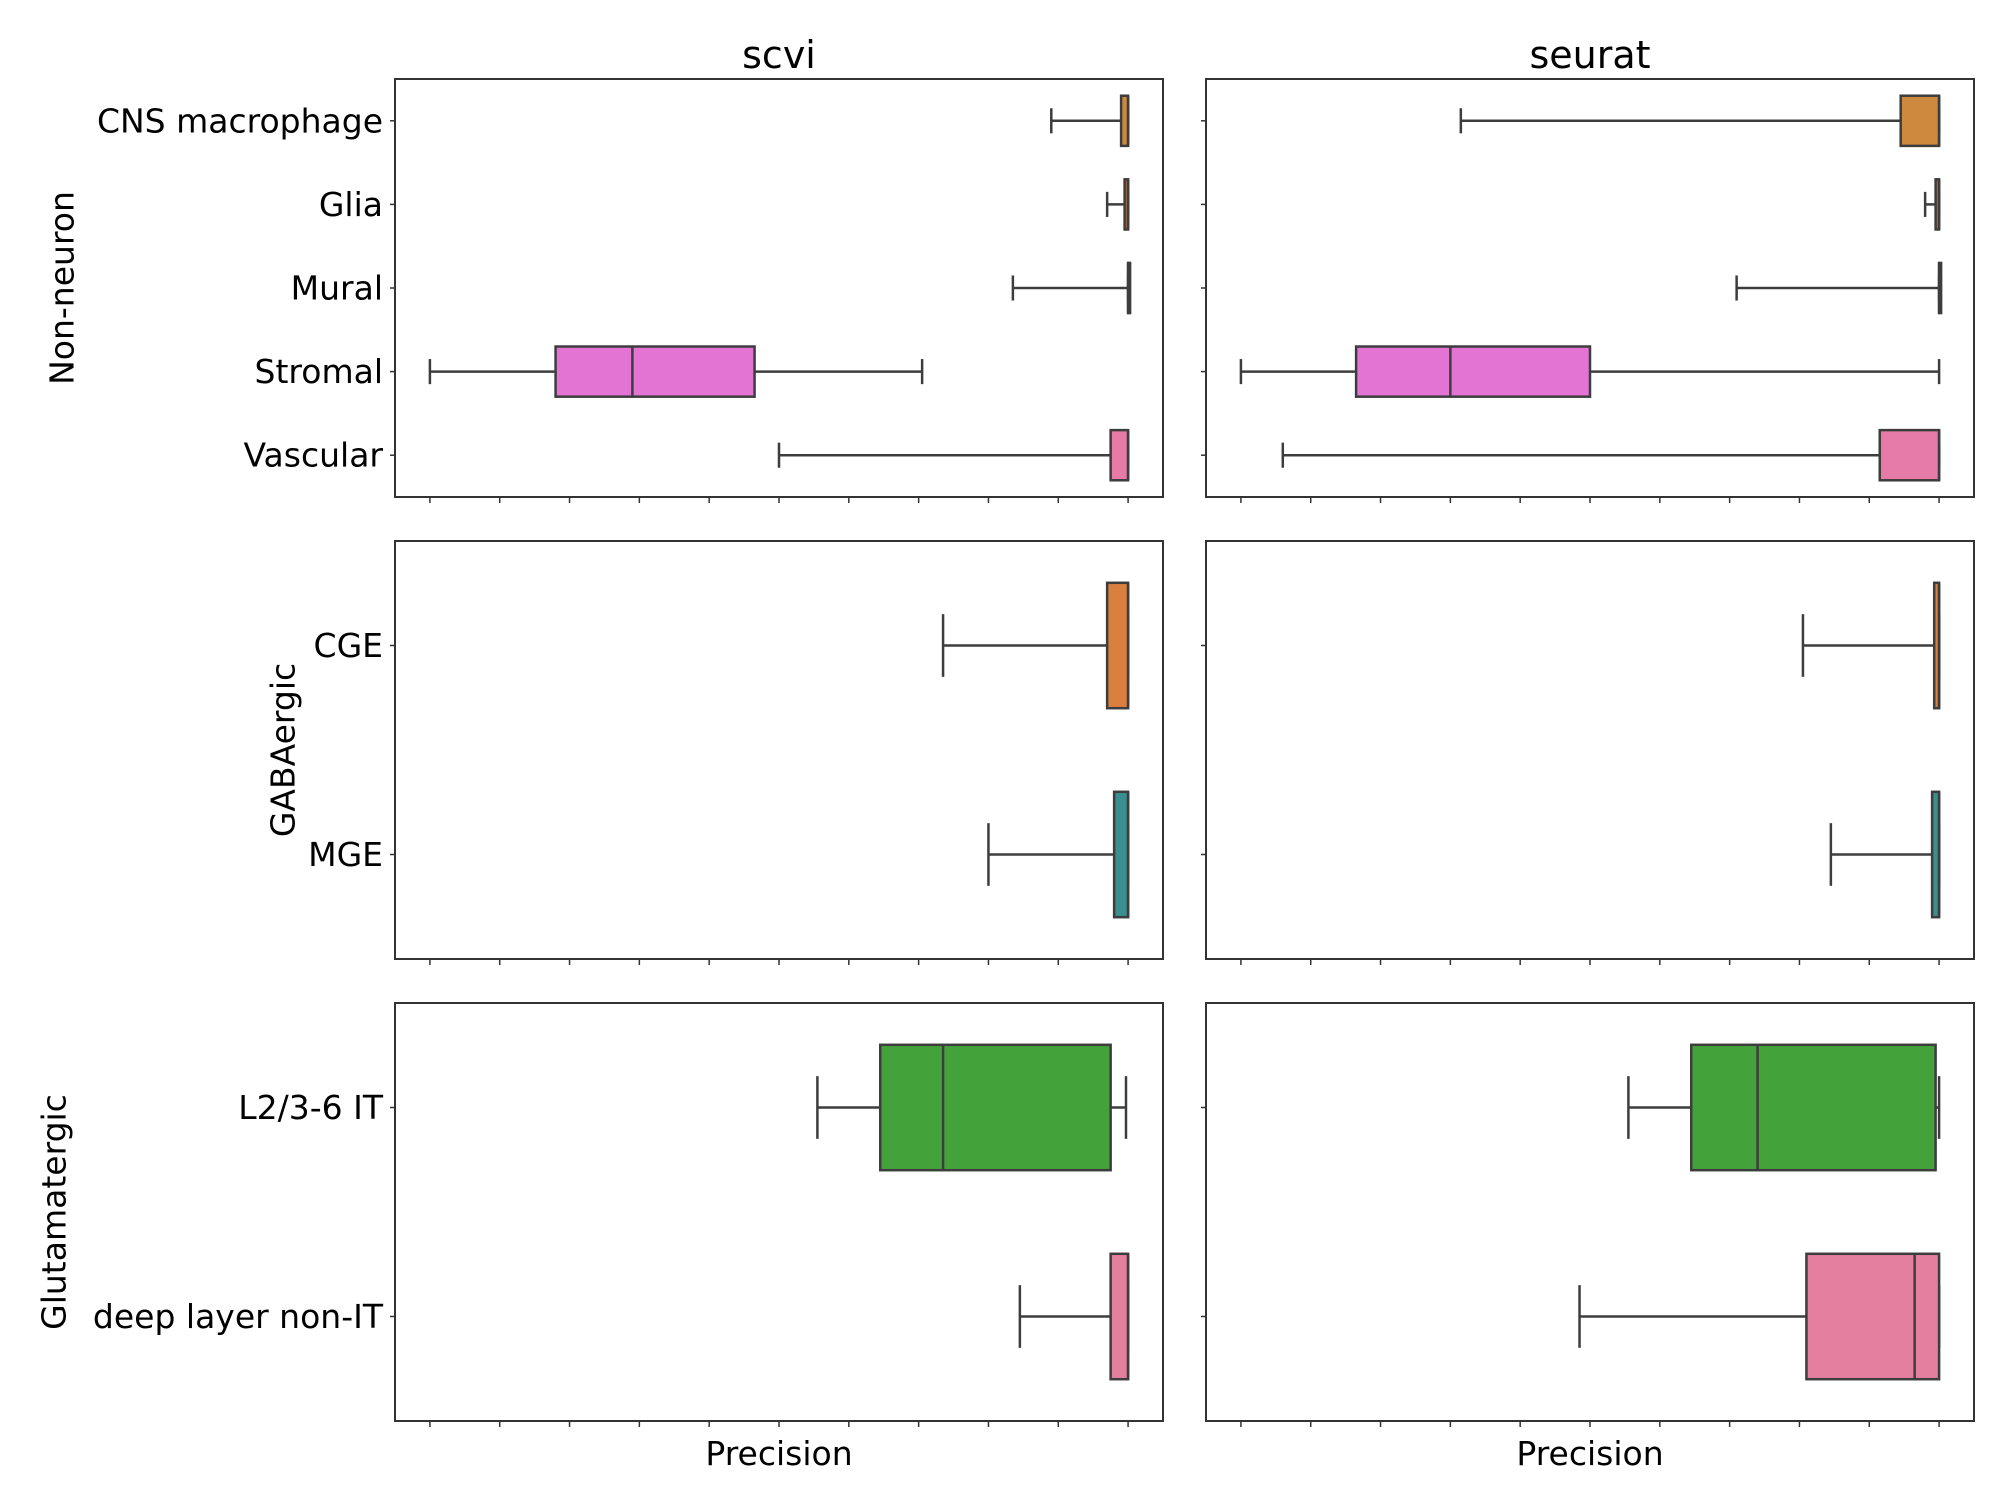  I want to click on box-vascular-seurat, so click(1909, 455).